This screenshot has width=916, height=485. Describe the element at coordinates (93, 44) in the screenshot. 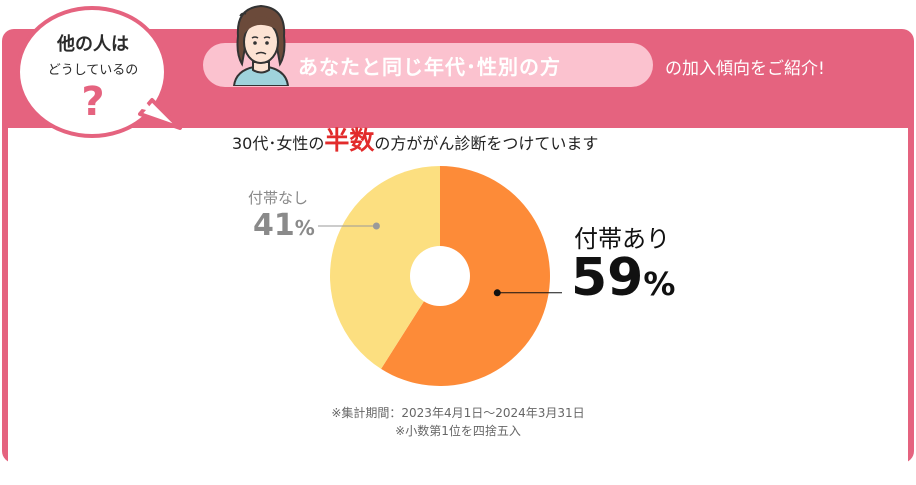

I see `bubble-title: 他の人は` at that location.